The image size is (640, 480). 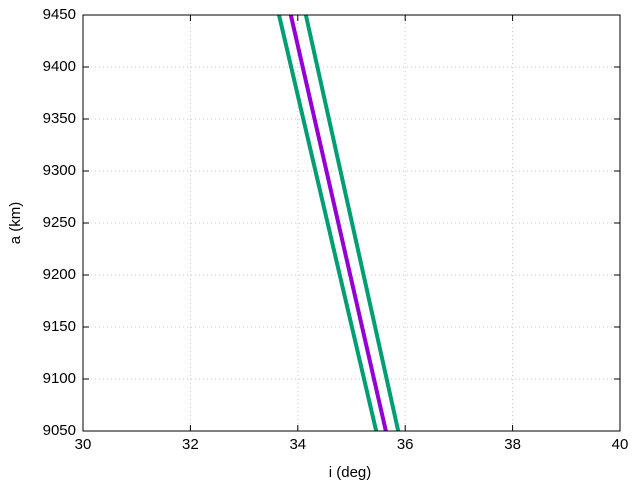 What do you see at coordinates (59, 430) in the screenshot?
I see `y-tick-label: 9050` at bounding box center [59, 430].